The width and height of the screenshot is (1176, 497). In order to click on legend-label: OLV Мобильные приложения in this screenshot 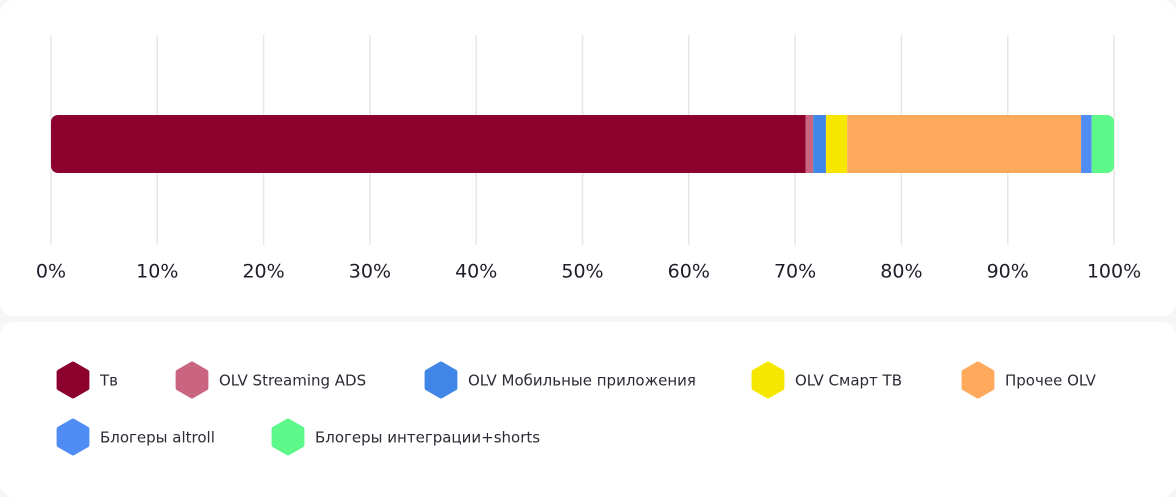, I will do `click(582, 381)`.